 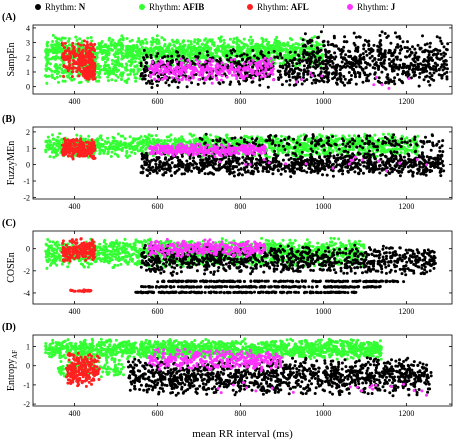 I want to click on legend-marker, so click(x=142, y=7).